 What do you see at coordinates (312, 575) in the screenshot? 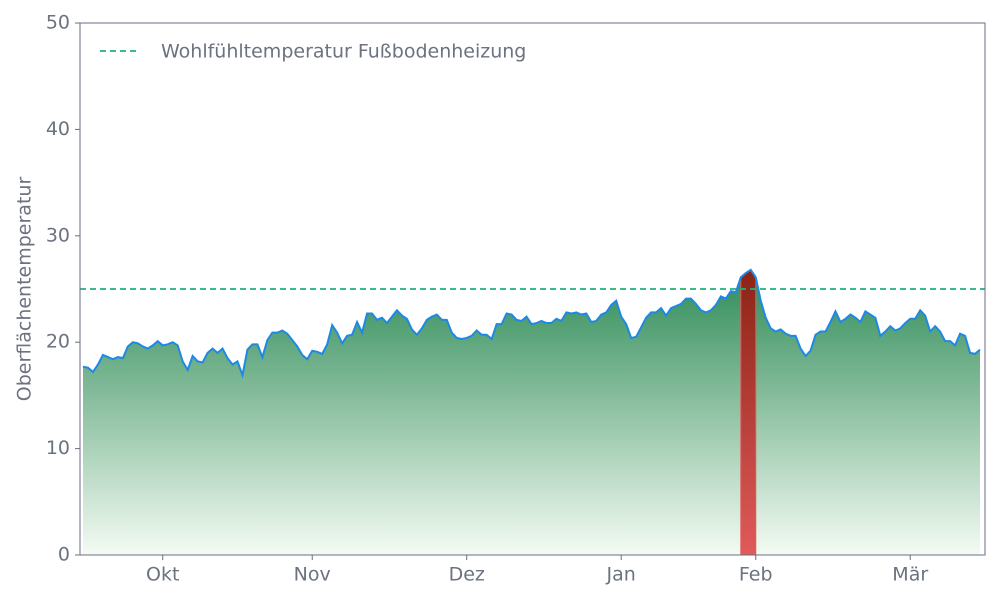
I see `x-tick-label: Nov` at bounding box center [312, 575].